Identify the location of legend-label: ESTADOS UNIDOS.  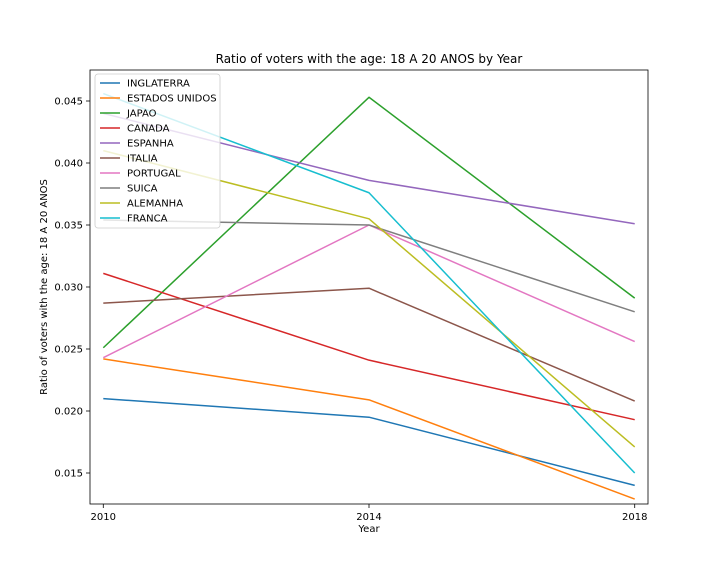
(172, 99).